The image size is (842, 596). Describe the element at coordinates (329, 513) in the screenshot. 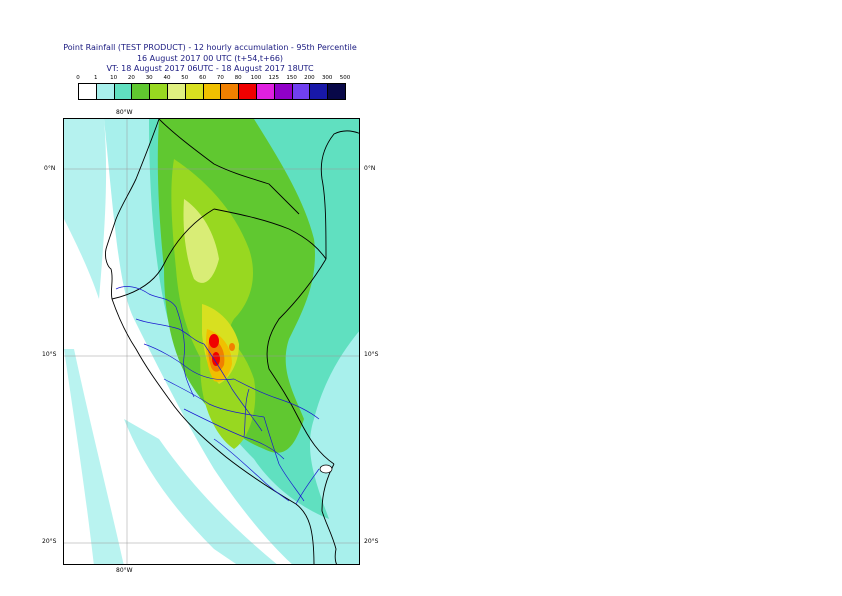

I see `border-peru-bolivia` at that location.